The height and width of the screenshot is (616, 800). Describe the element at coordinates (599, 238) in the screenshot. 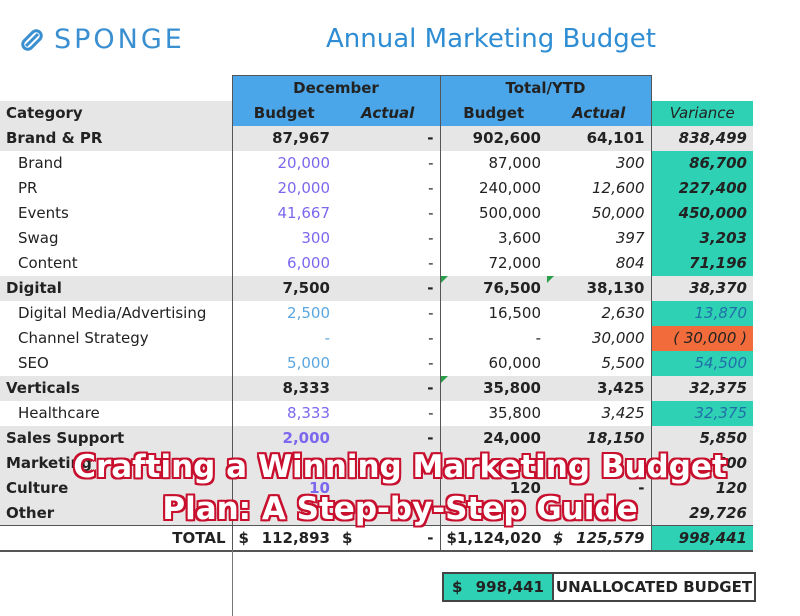

I see `total-actual-cell: 397` at that location.